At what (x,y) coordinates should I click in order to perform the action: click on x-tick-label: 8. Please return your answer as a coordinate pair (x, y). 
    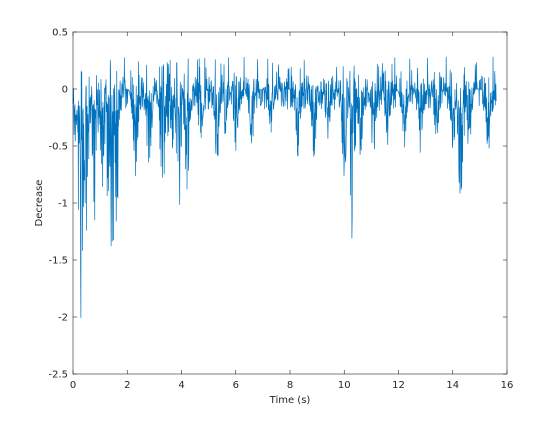
    Looking at the image, I should click on (290, 385).